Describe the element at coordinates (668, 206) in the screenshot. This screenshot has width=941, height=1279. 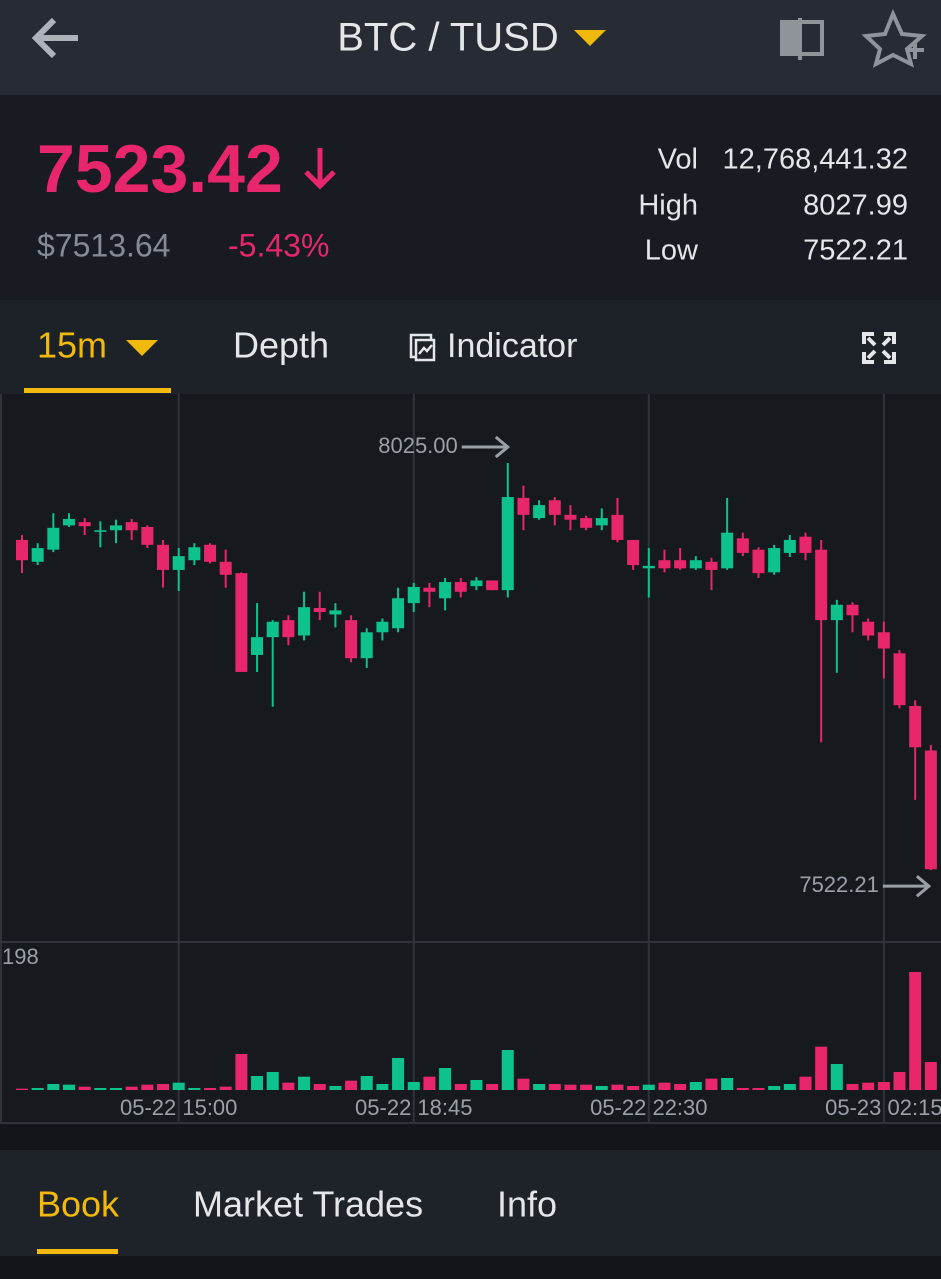
I see `stat-label: High` at that location.